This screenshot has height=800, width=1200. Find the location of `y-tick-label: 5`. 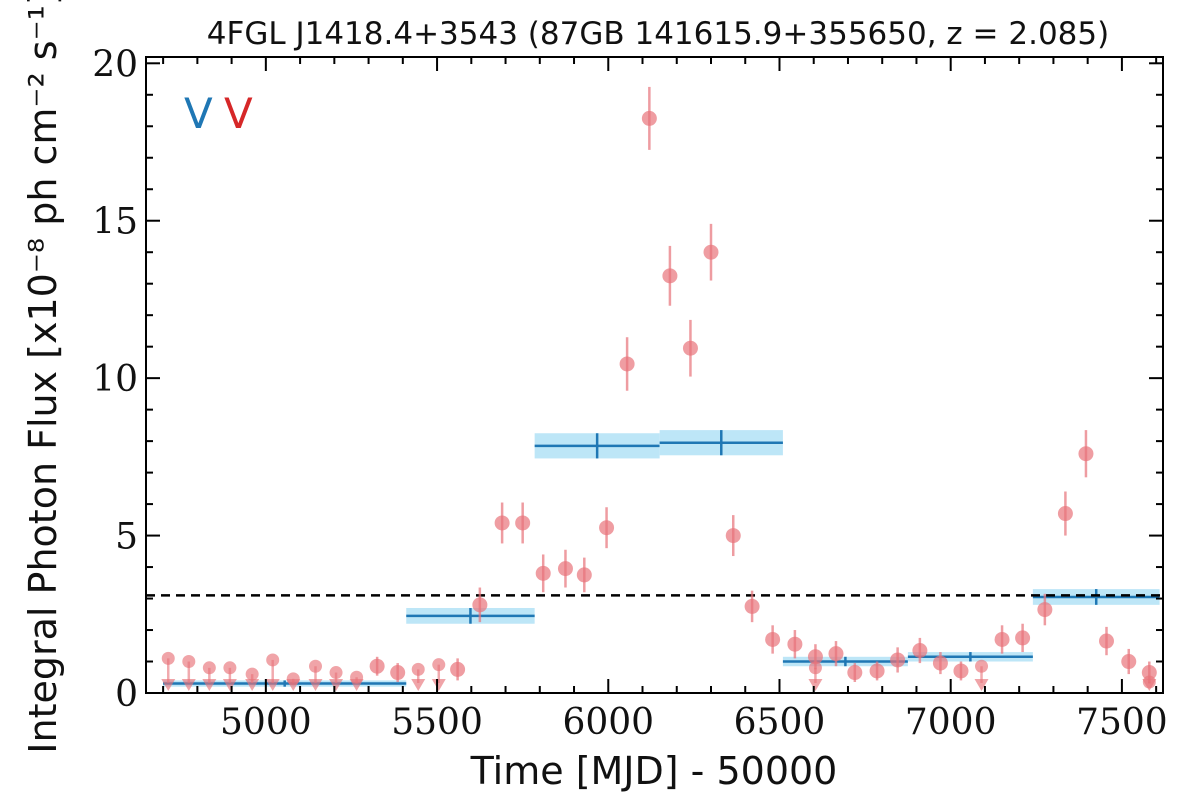

y-tick-label: 5 is located at coordinates (126, 537).